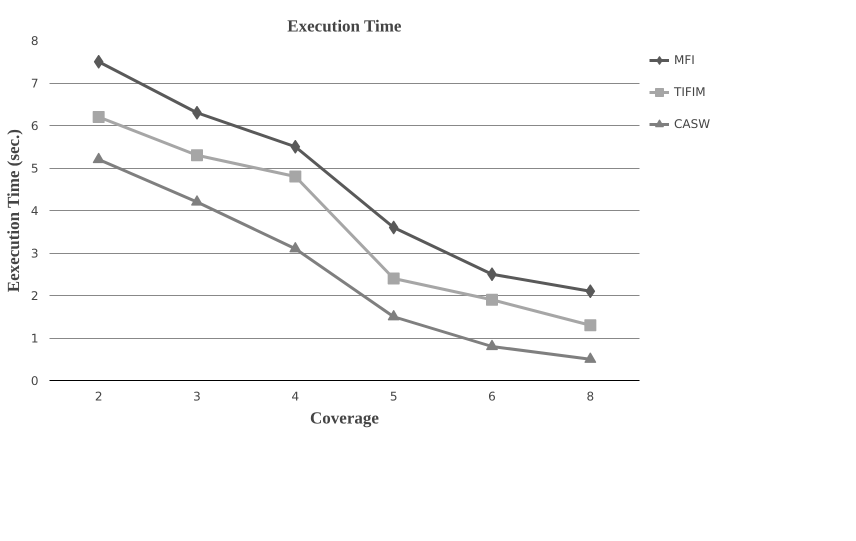 This screenshot has height=541, width=856. What do you see at coordinates (34, 211) in the screenshot?
I see `y-tick-label: 4` at bounding box center [34, 211].